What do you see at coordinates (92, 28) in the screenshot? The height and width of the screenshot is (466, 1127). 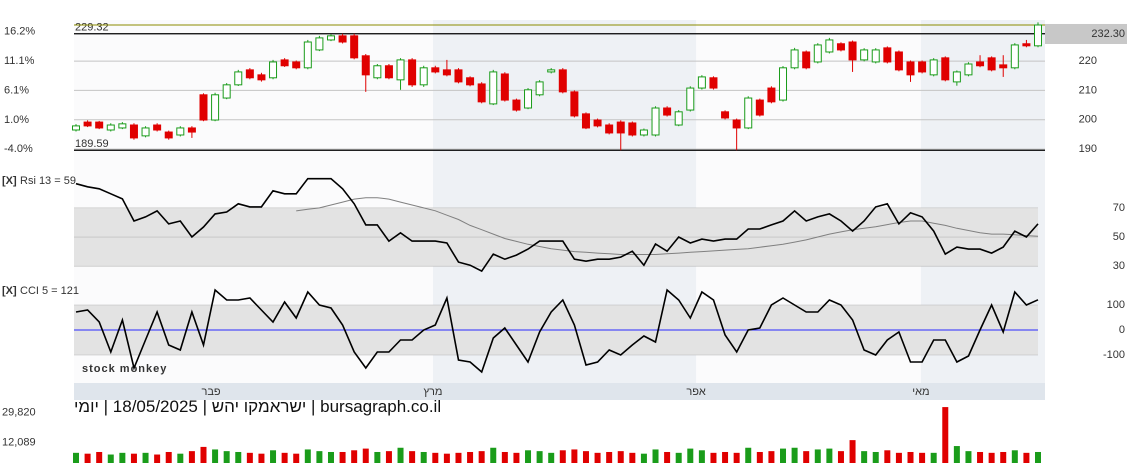 I see `level-label: 229.32` at bounding box center [92, 28].